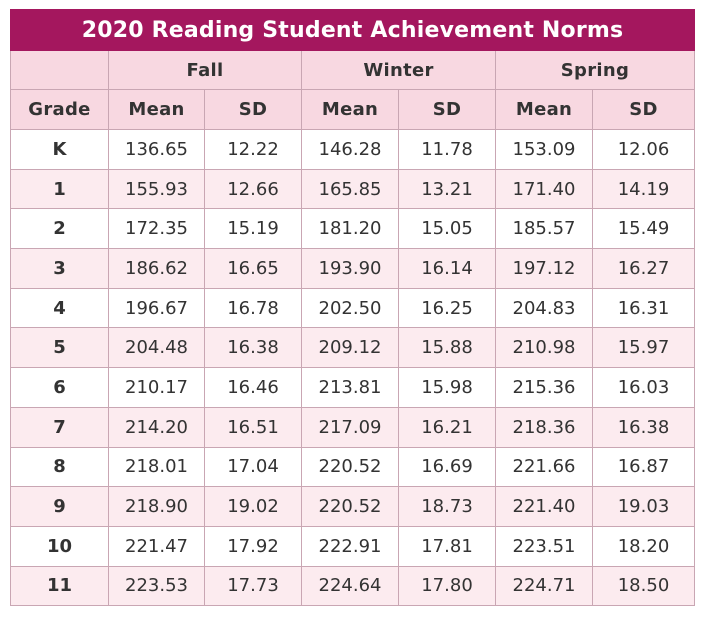 This screenshot has width=704, height=617. What do you see at coordinates (350, 149) in the screenshot?
I see `cell-winter-mean: 146.28` at bounding box center [350, 149].